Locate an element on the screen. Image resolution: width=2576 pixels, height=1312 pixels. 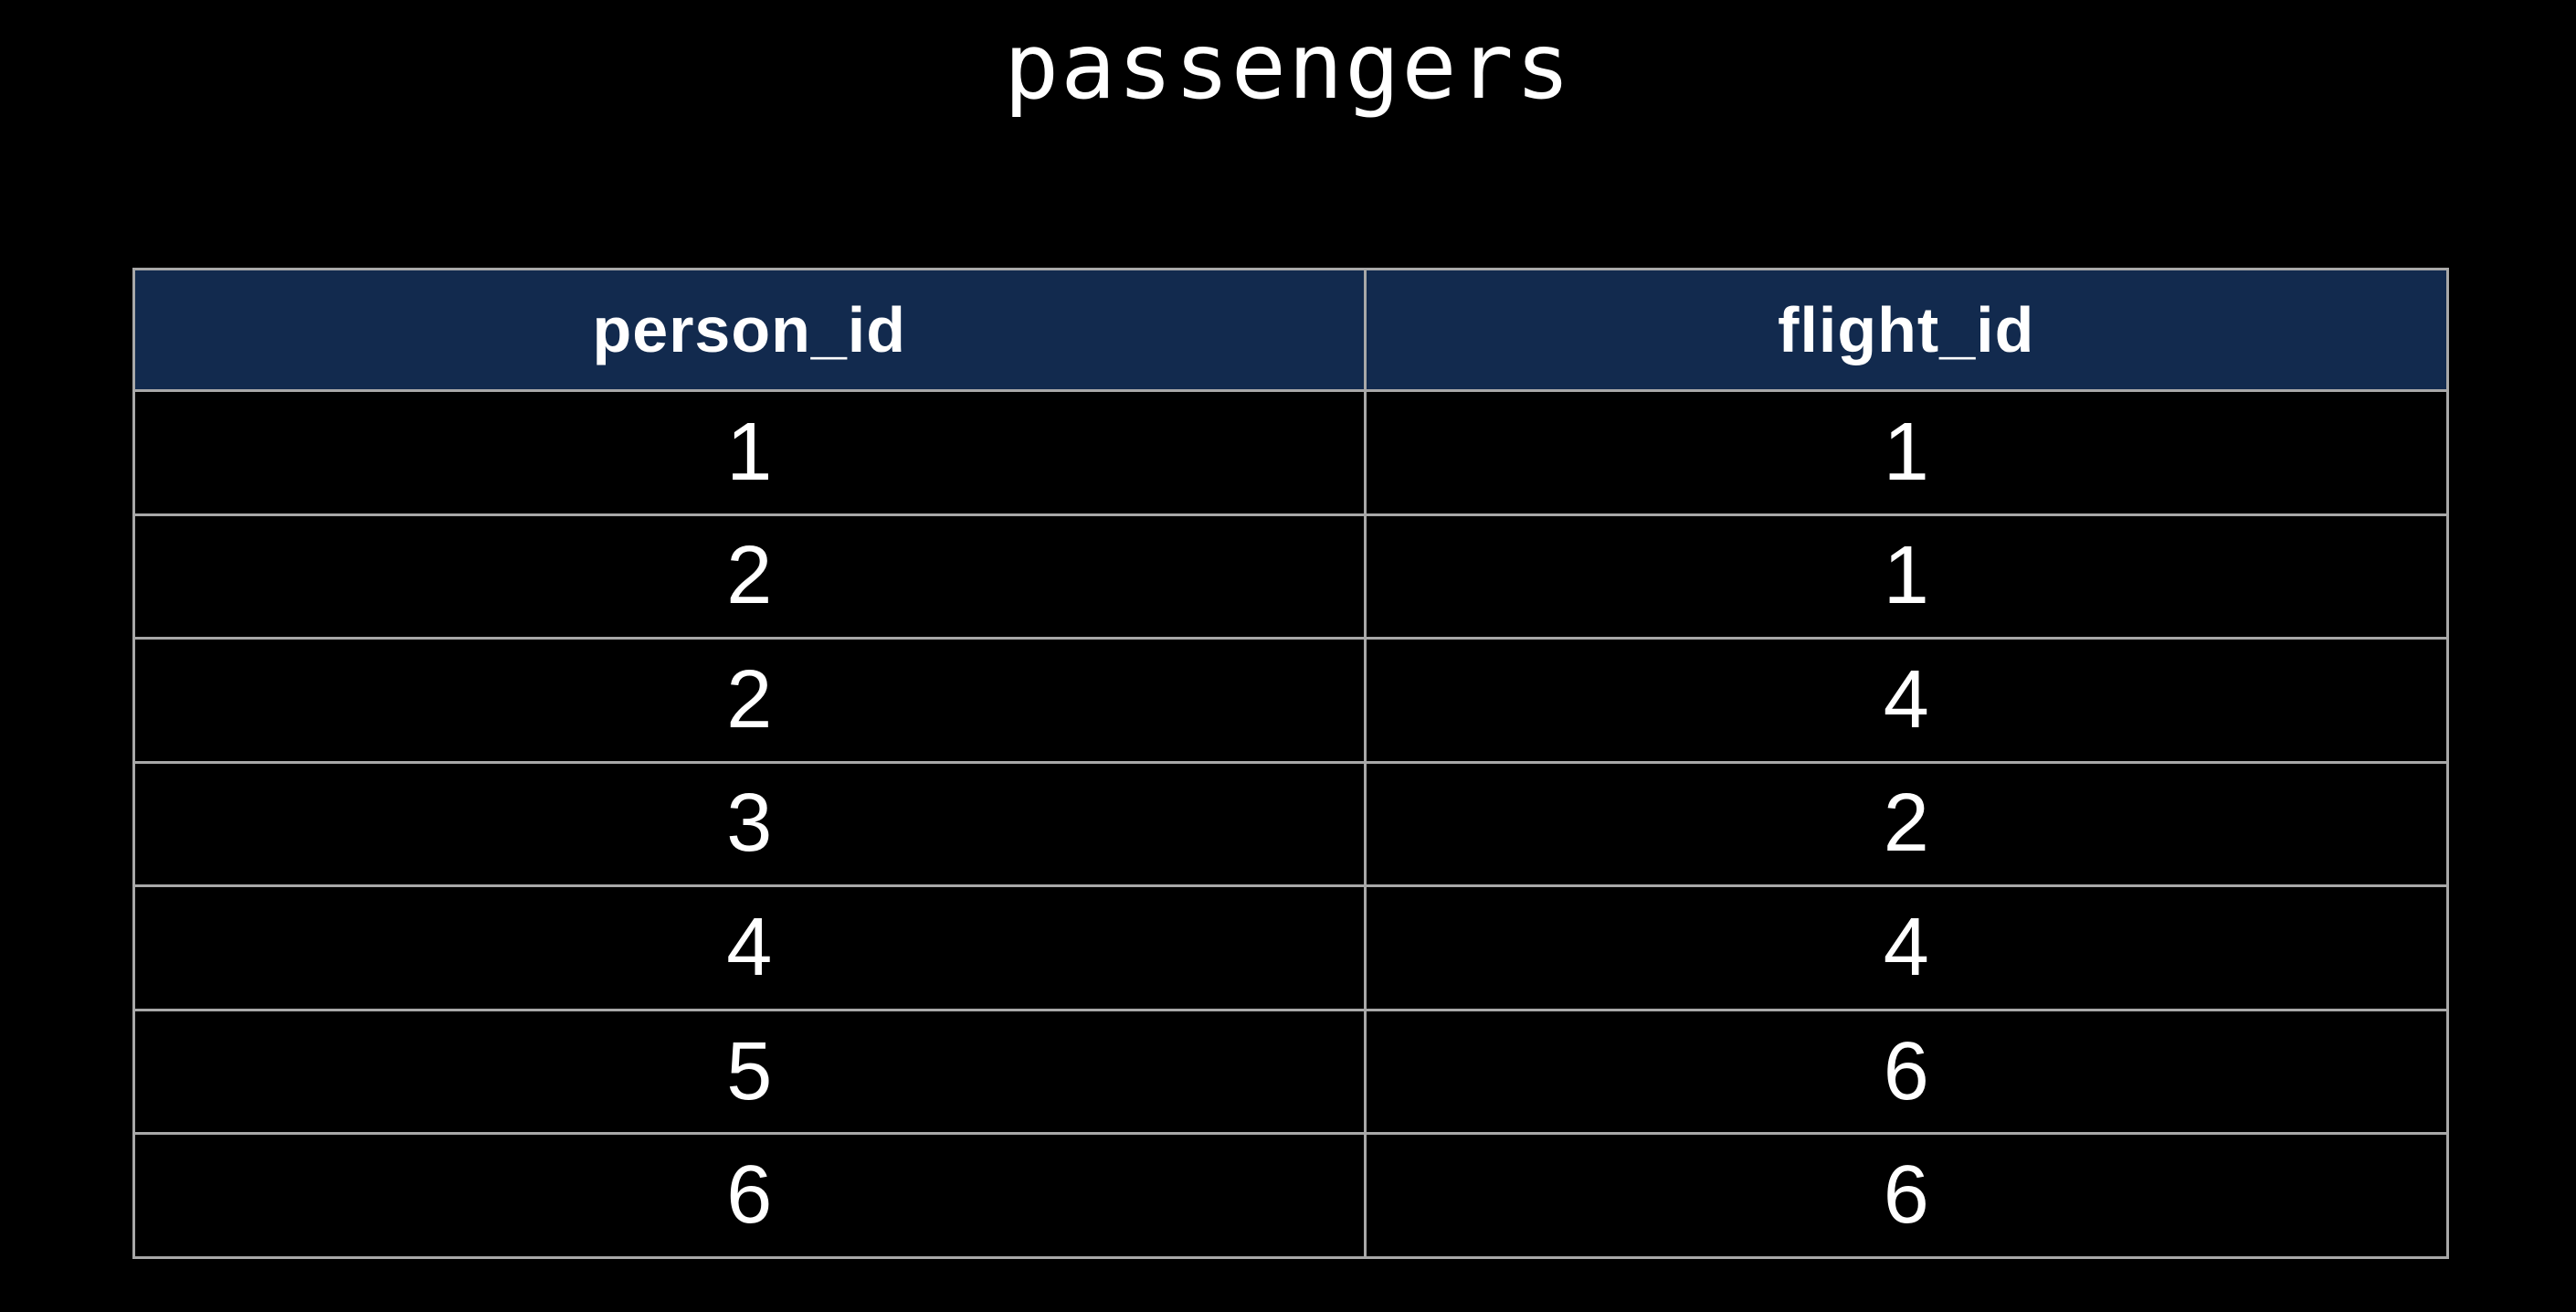
slide-title: passengers is located at coordinates (1288, 66).